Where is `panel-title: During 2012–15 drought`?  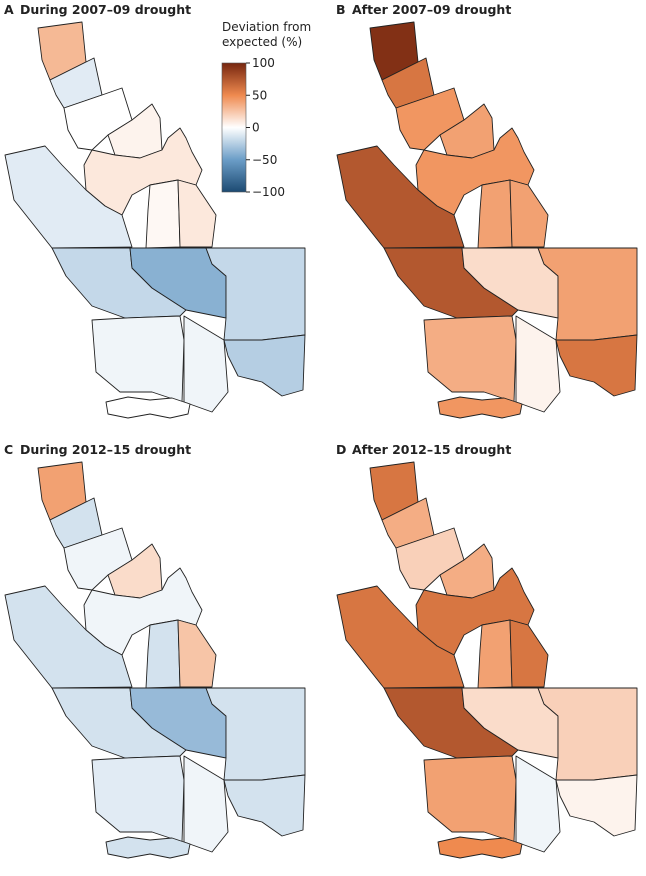
panel-title: During 2012–15 drought is located at coordinates (105, 449).